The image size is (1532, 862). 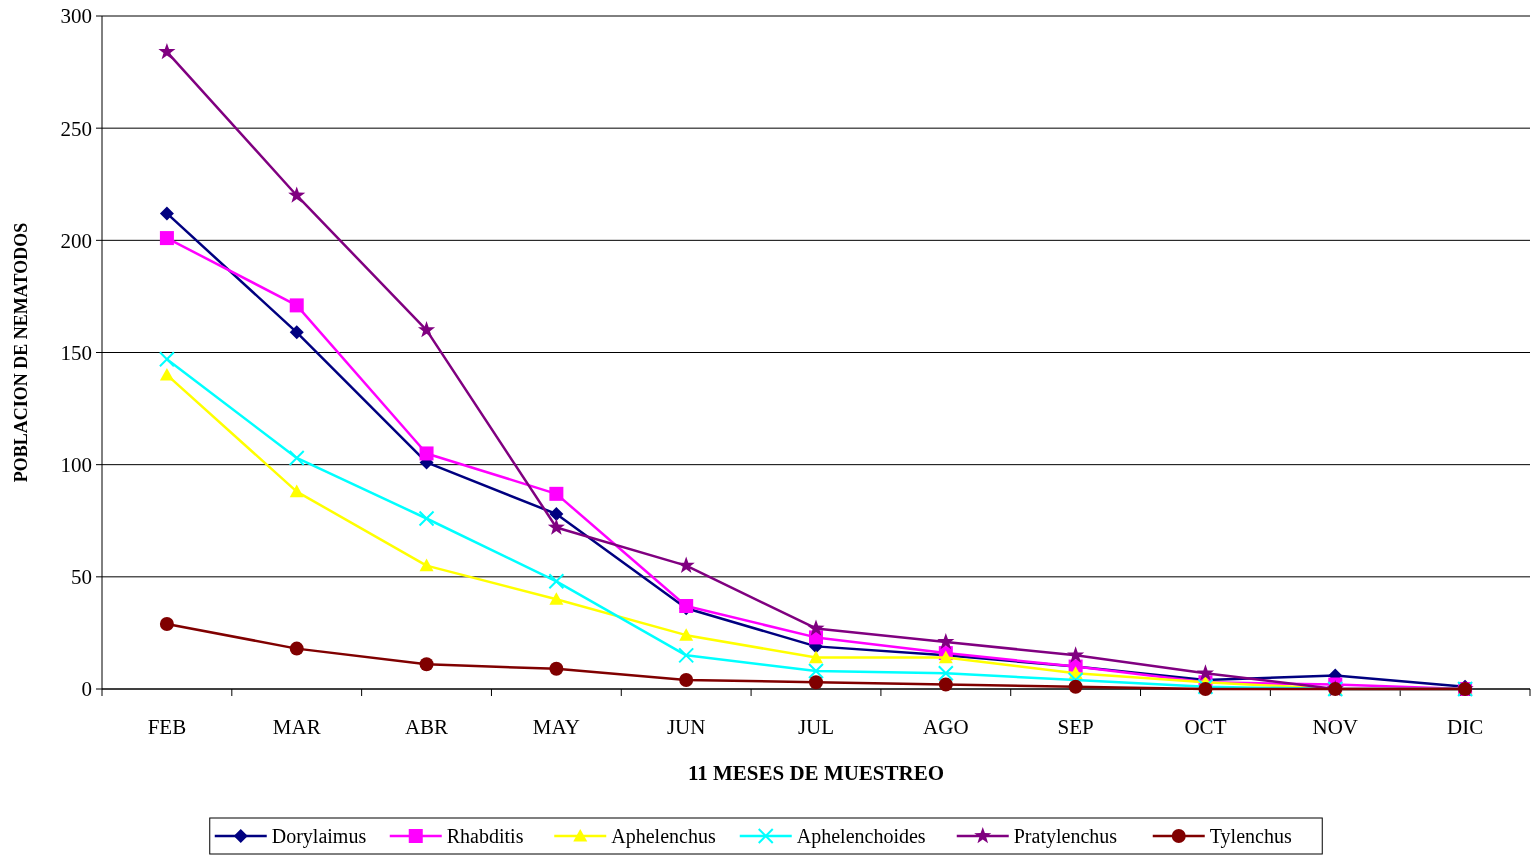 What do you see at coordinates (76, 352) in the screenshot?
I see `y-tick-label: 150` at bounding box center [76, 352].